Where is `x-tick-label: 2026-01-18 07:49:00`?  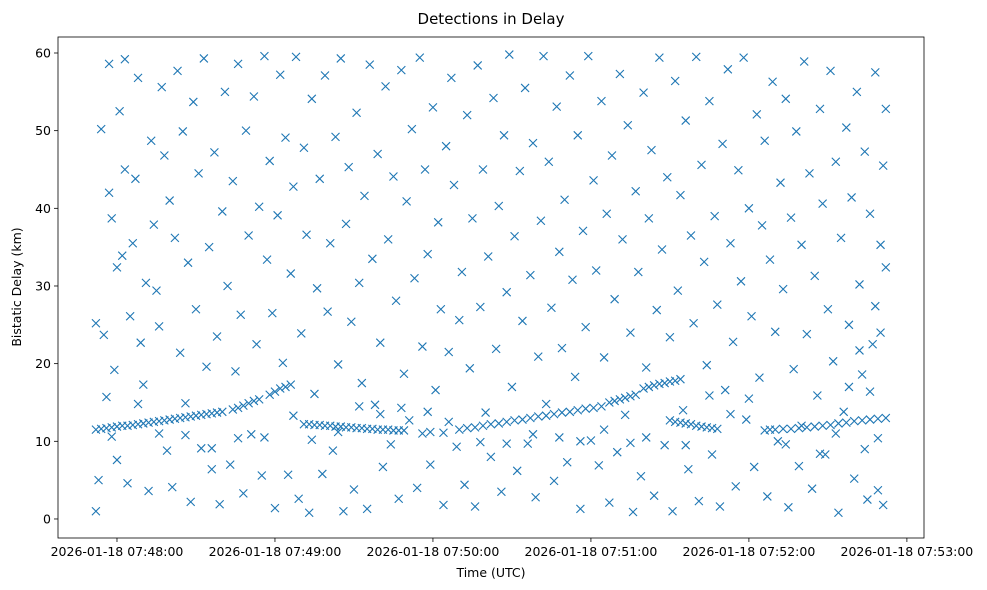 x-tick-label: 2026-01-18 07:49:00 is located at coordinates (275, 551).